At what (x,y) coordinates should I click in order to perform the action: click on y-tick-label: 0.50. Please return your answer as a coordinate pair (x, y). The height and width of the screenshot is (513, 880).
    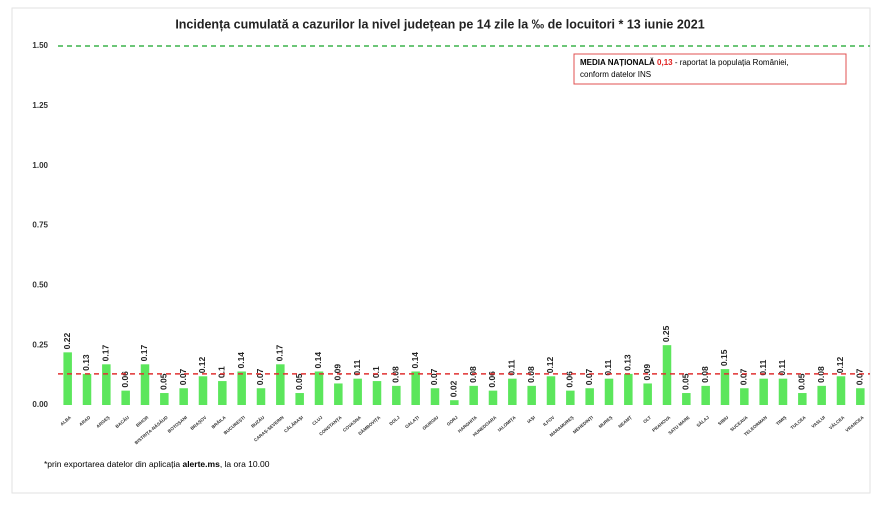
    Looking at the image, I should click on (40, 284).